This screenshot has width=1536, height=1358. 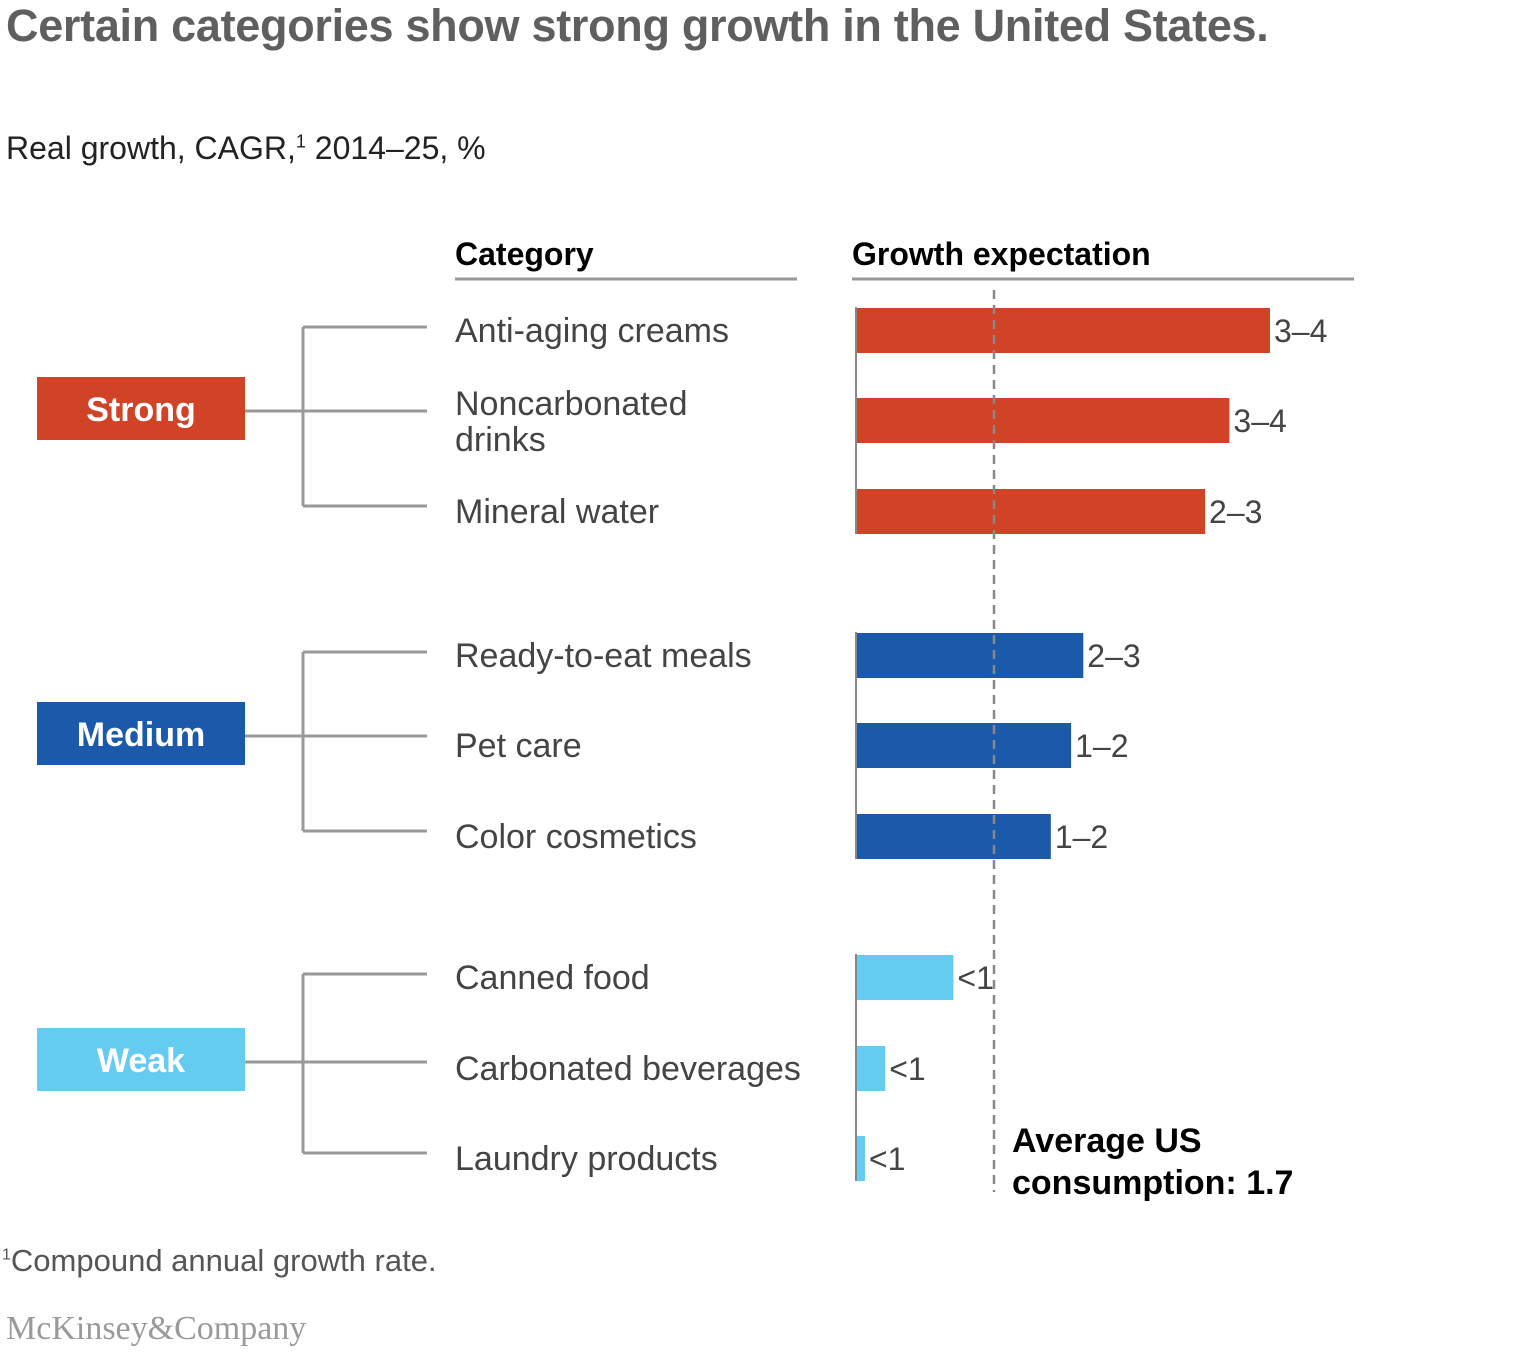 What do you see at coordinates (1001, 254) in the screenshot?
I see `growth-header: Growth expectation` at bounding box center [1001, 254].